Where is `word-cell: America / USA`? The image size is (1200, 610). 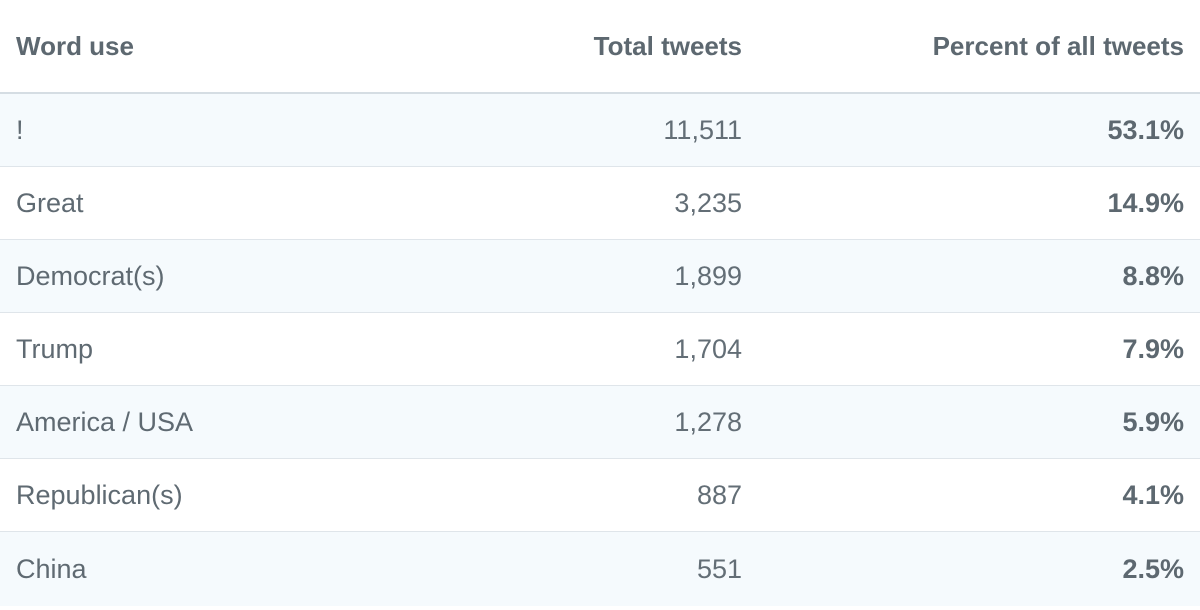
word-cell: America / USA is located at coordinates (104, 422).